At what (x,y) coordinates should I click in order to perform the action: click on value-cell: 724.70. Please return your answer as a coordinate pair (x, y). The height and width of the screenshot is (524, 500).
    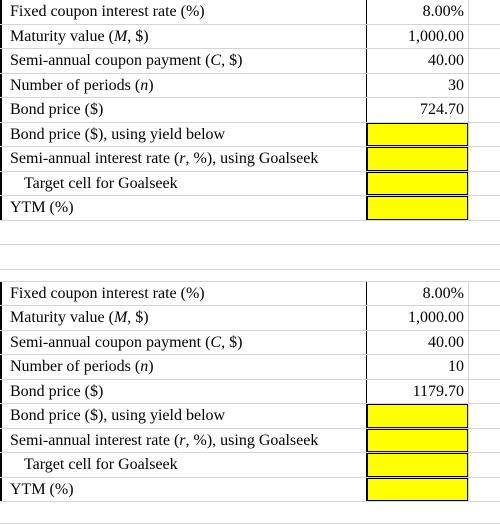
    Looking at the image, I should click on (442, 109).